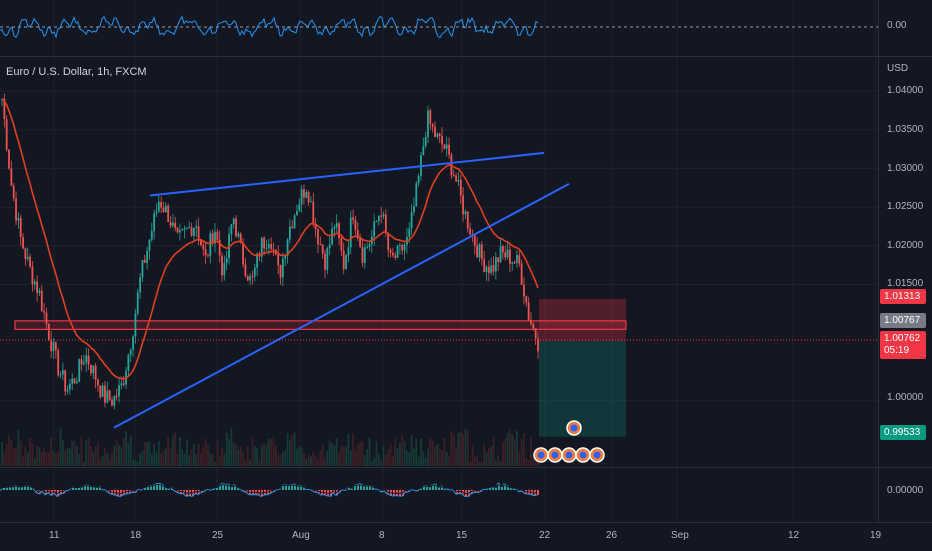 The height and width of the screenshot is (551, 932). What do you see at coordinates (903, 432) in the screenshot?
I see `take-profit-price-tag: 0.99533` at bounding box center [903, 432].